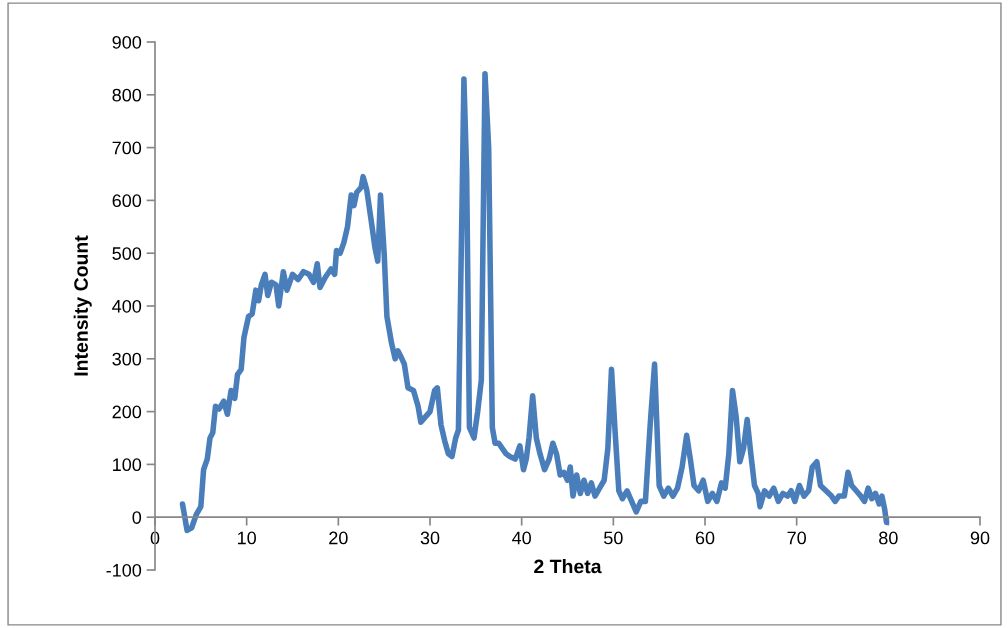  Describe the element at coordinates (980, 538) in the screenshot. I see `x-tick-label: 90` at that location.